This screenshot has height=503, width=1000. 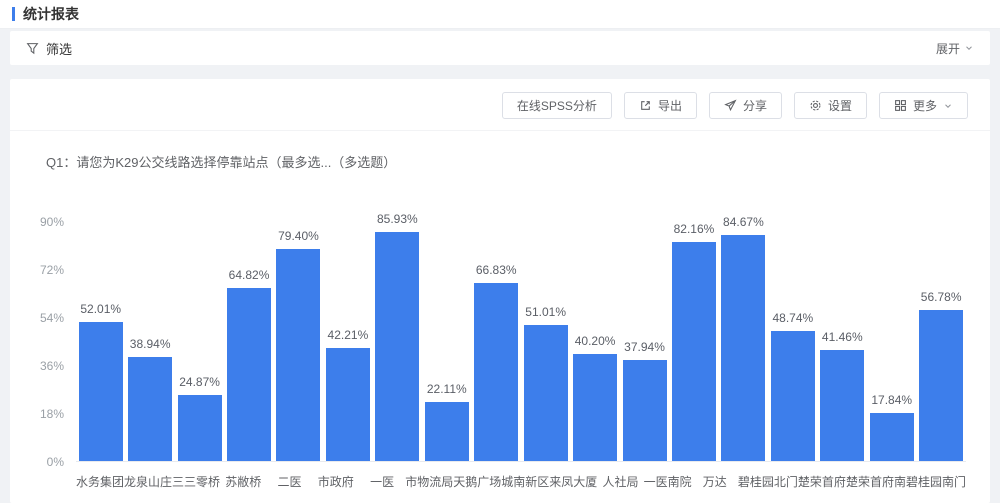 I want to click on bar-group: 48.74%, so click(x=792, y=327).